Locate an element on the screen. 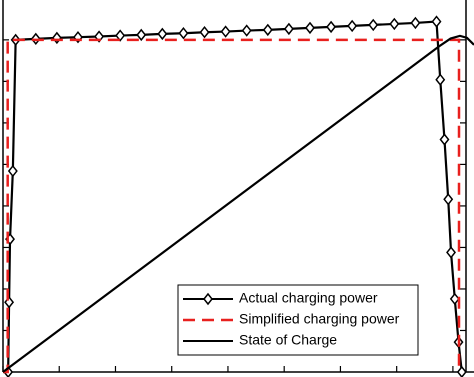 The height and width of the screenshot is (377, 474). legend-marker is located at coordinates (208, 299).